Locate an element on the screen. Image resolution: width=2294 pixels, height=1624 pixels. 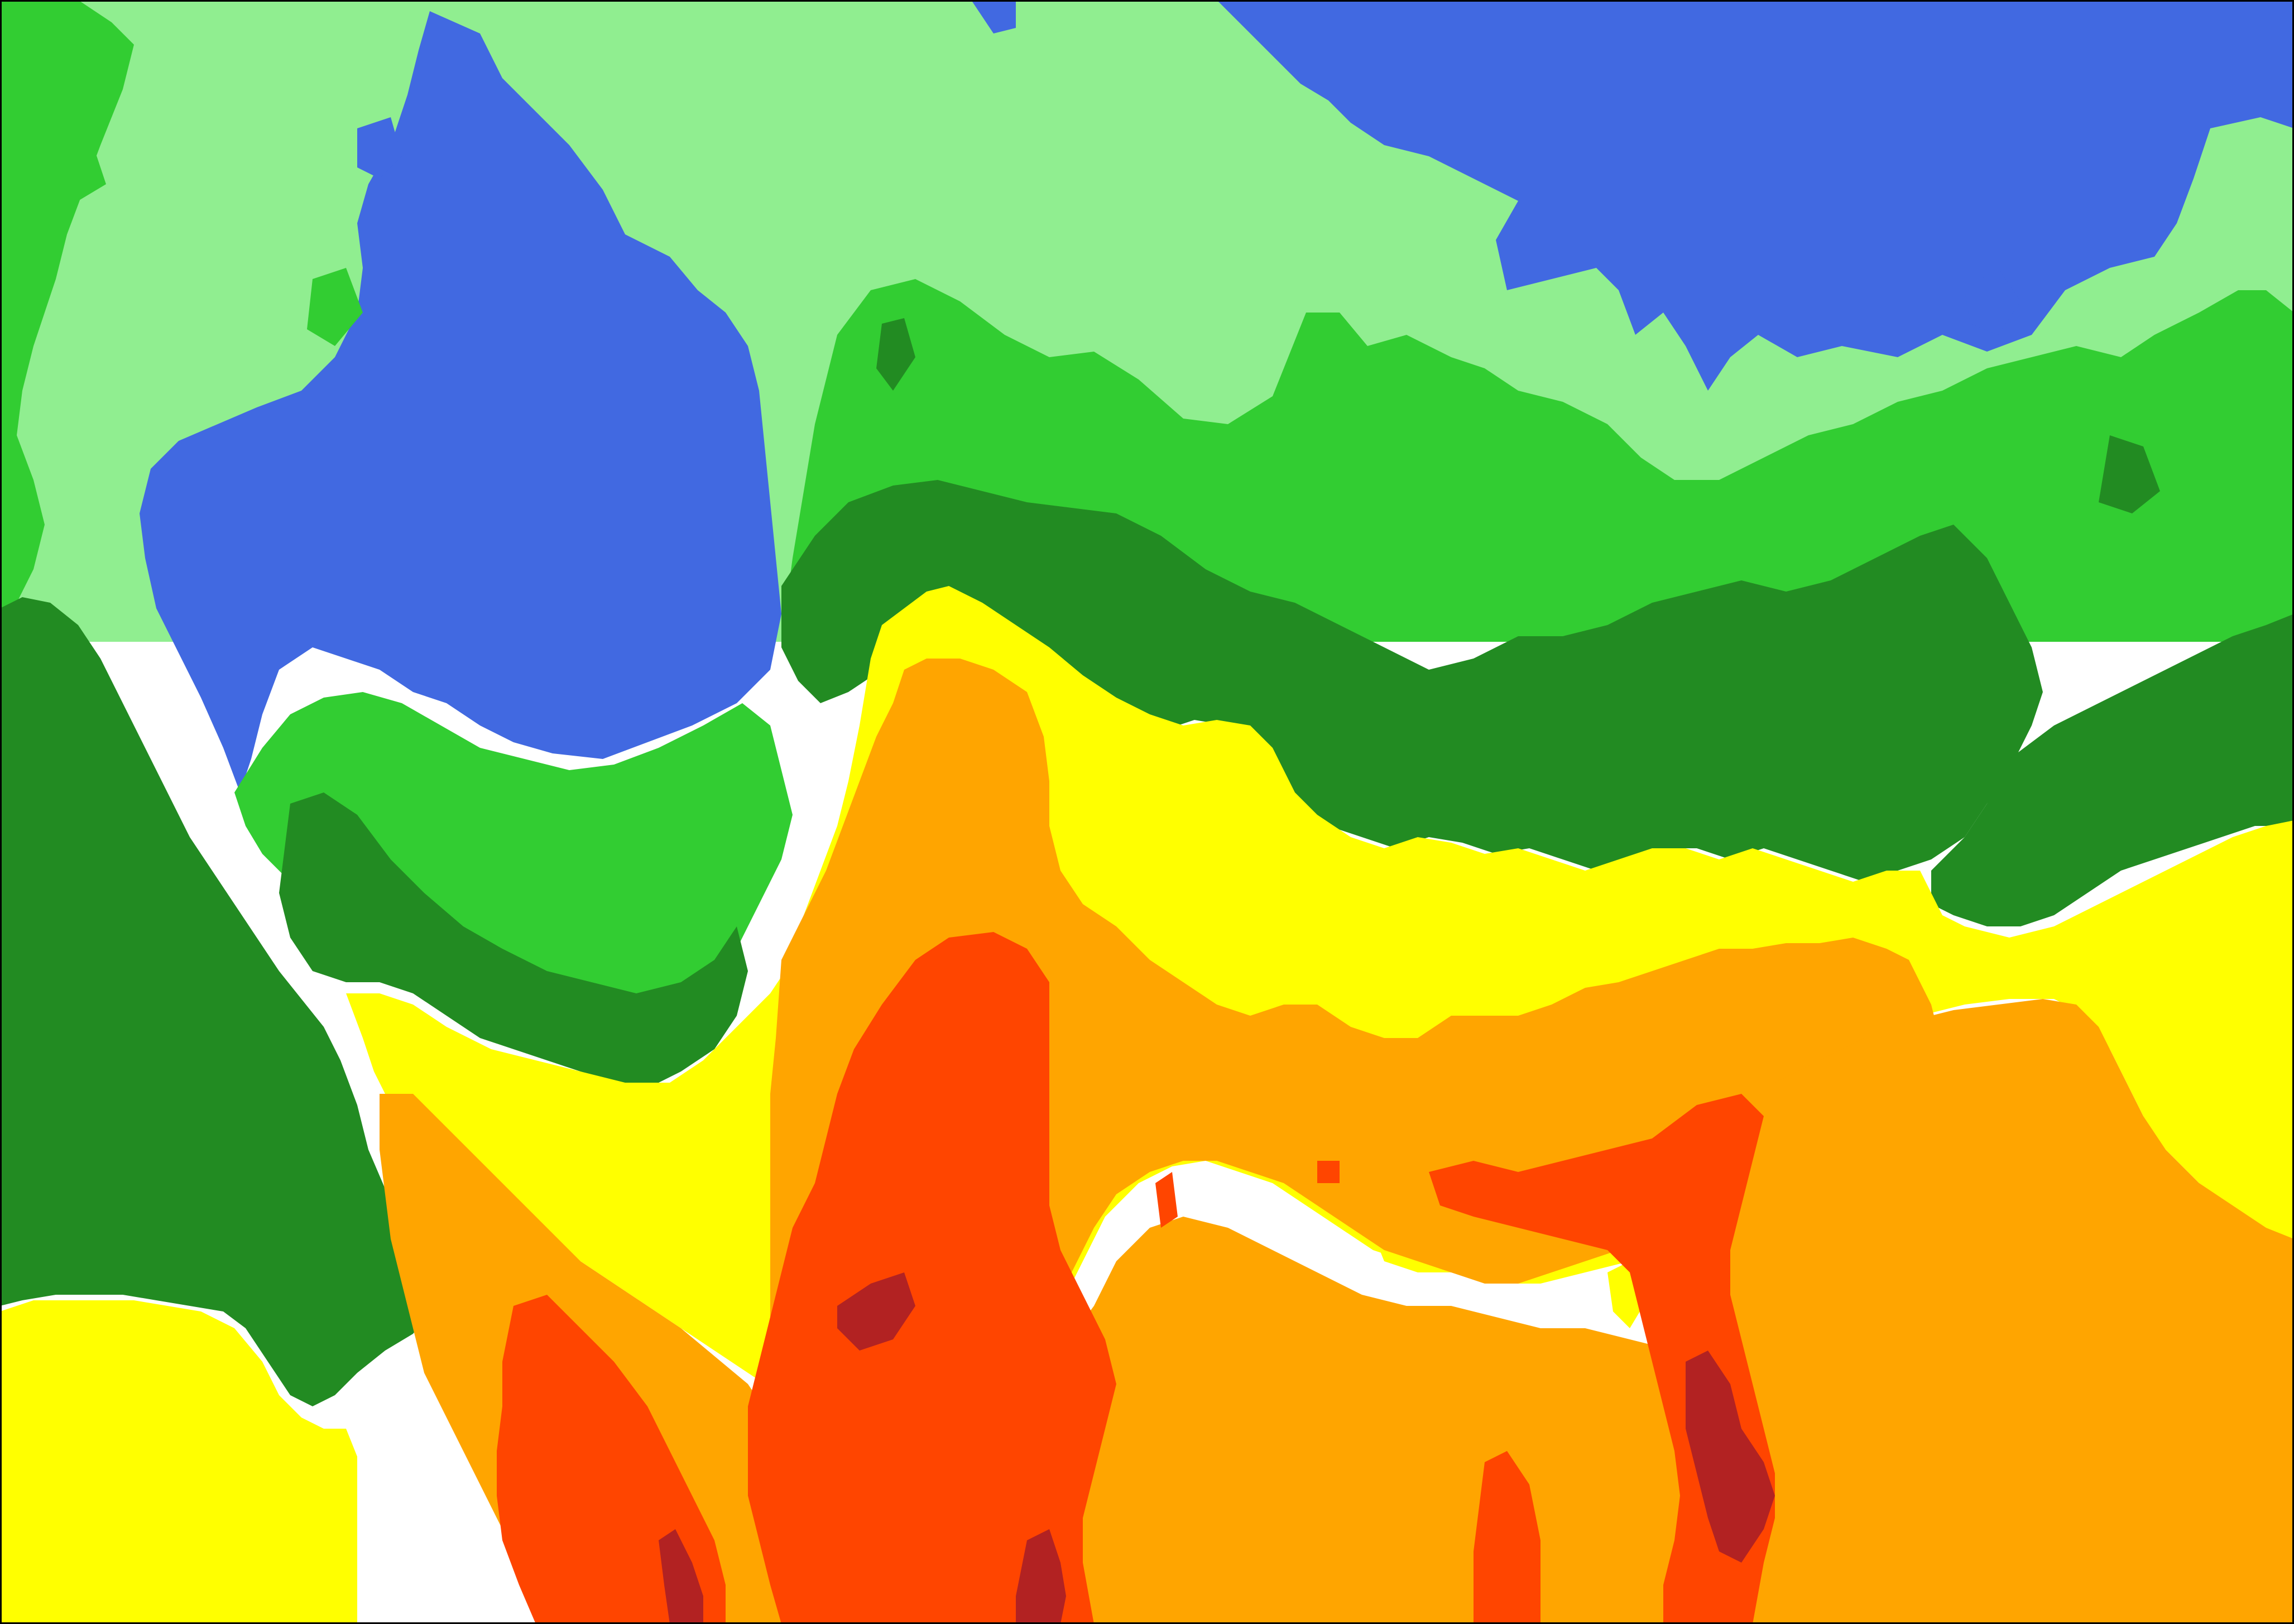
blue-region-nw is located at coordinates (461, 401).